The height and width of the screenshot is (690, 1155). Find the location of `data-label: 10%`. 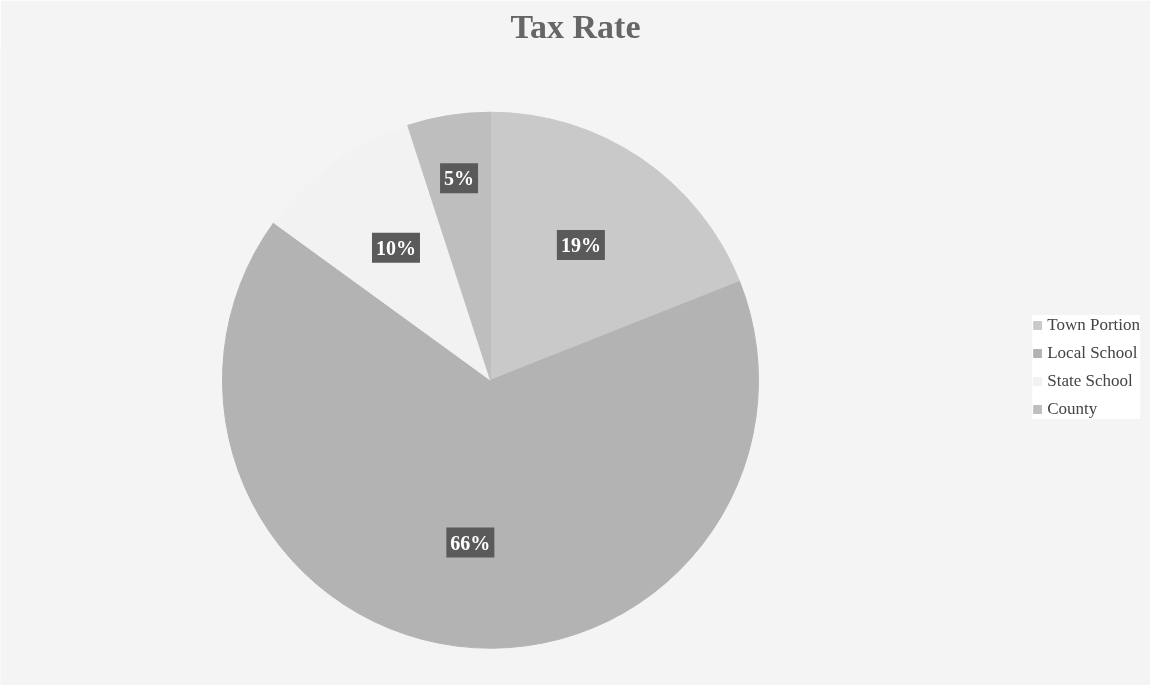

data-label: 10% is located at coordinates (395, 247).